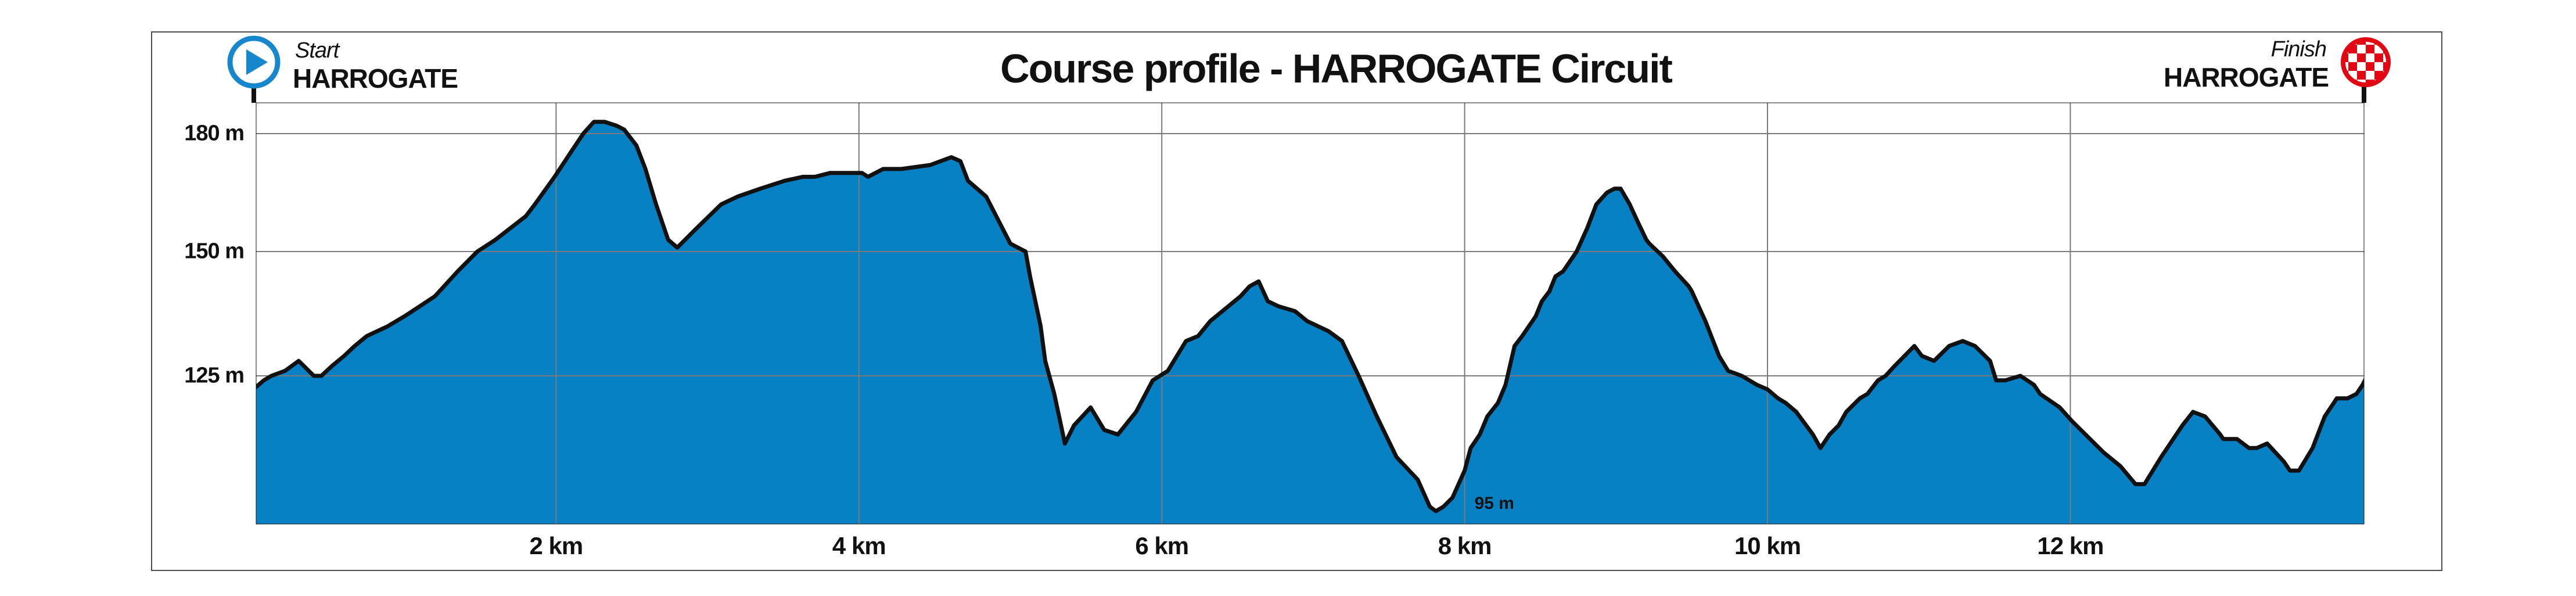 The height and width of the screenshot is (596, 2576). Describe the element at coordinates (257, 62) in the screenshot. I see `play-icon` at that location.